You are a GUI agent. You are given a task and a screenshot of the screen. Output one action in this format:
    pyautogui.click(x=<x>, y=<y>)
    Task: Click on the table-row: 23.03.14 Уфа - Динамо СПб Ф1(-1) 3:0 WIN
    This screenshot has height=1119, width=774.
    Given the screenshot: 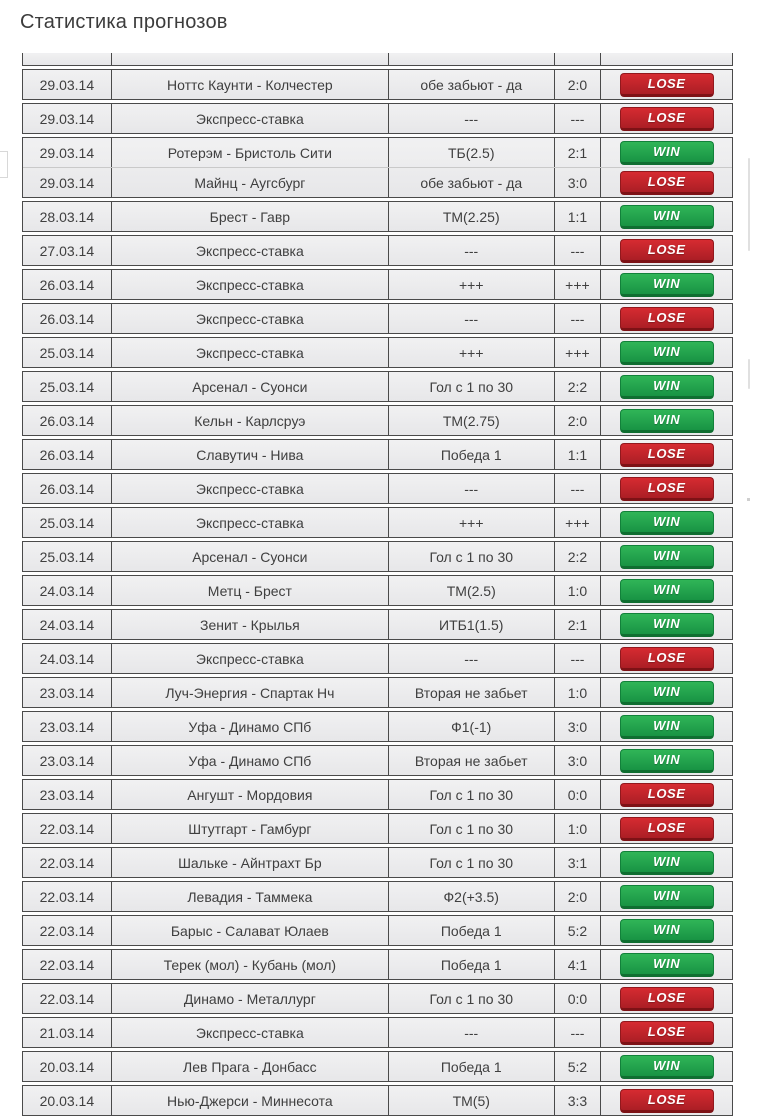 What is the action you would take?
    pyautogui.click(x=377, y=726)
    